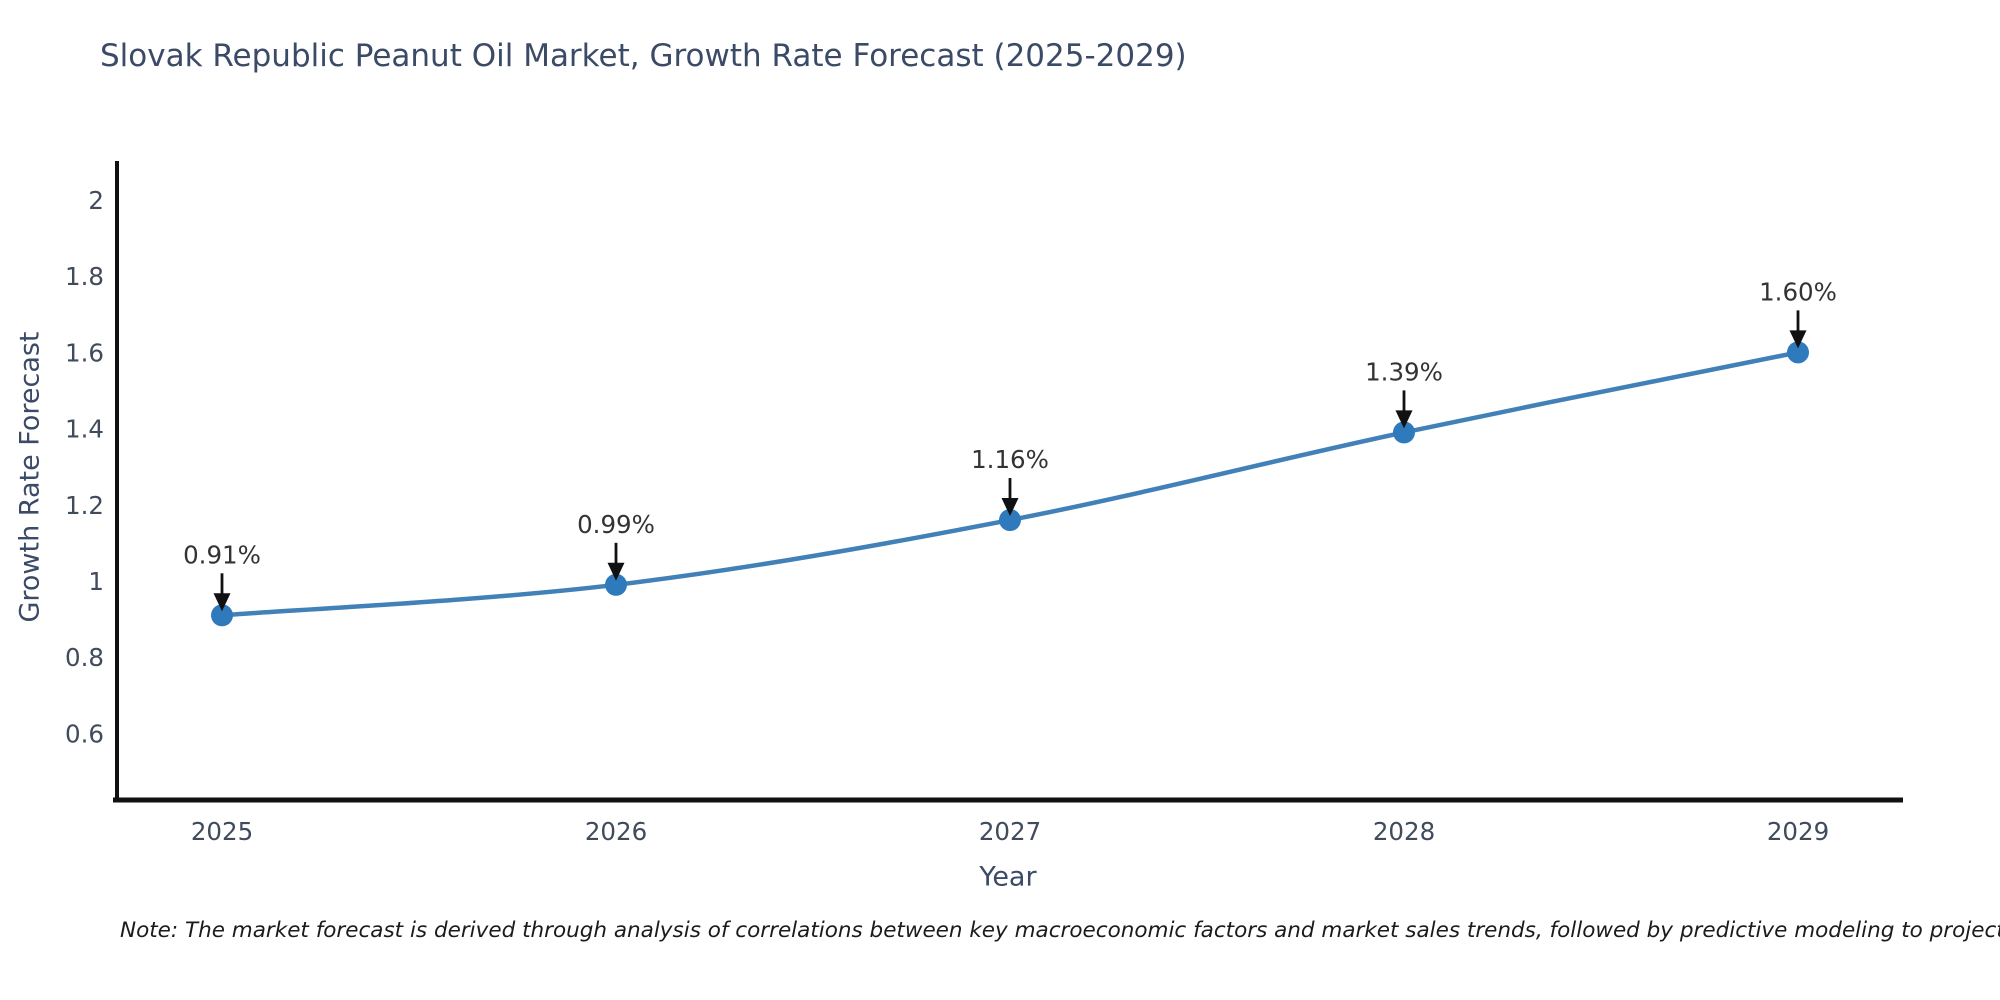 This screenshot has height=1000, width=2000. Describe the element at coordinates (84, 276) in the screenshot. I see `y-tick-label: 1.8` at that location.